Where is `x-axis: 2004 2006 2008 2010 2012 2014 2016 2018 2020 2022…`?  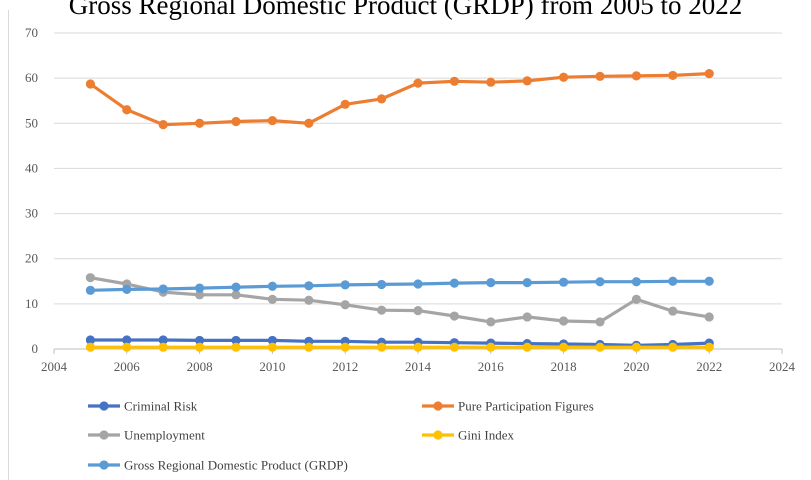
x-axis: 2004 2006 2008 2010 2012 2014 2016 2018 2020 2022… is located at coordinates (418, 361).